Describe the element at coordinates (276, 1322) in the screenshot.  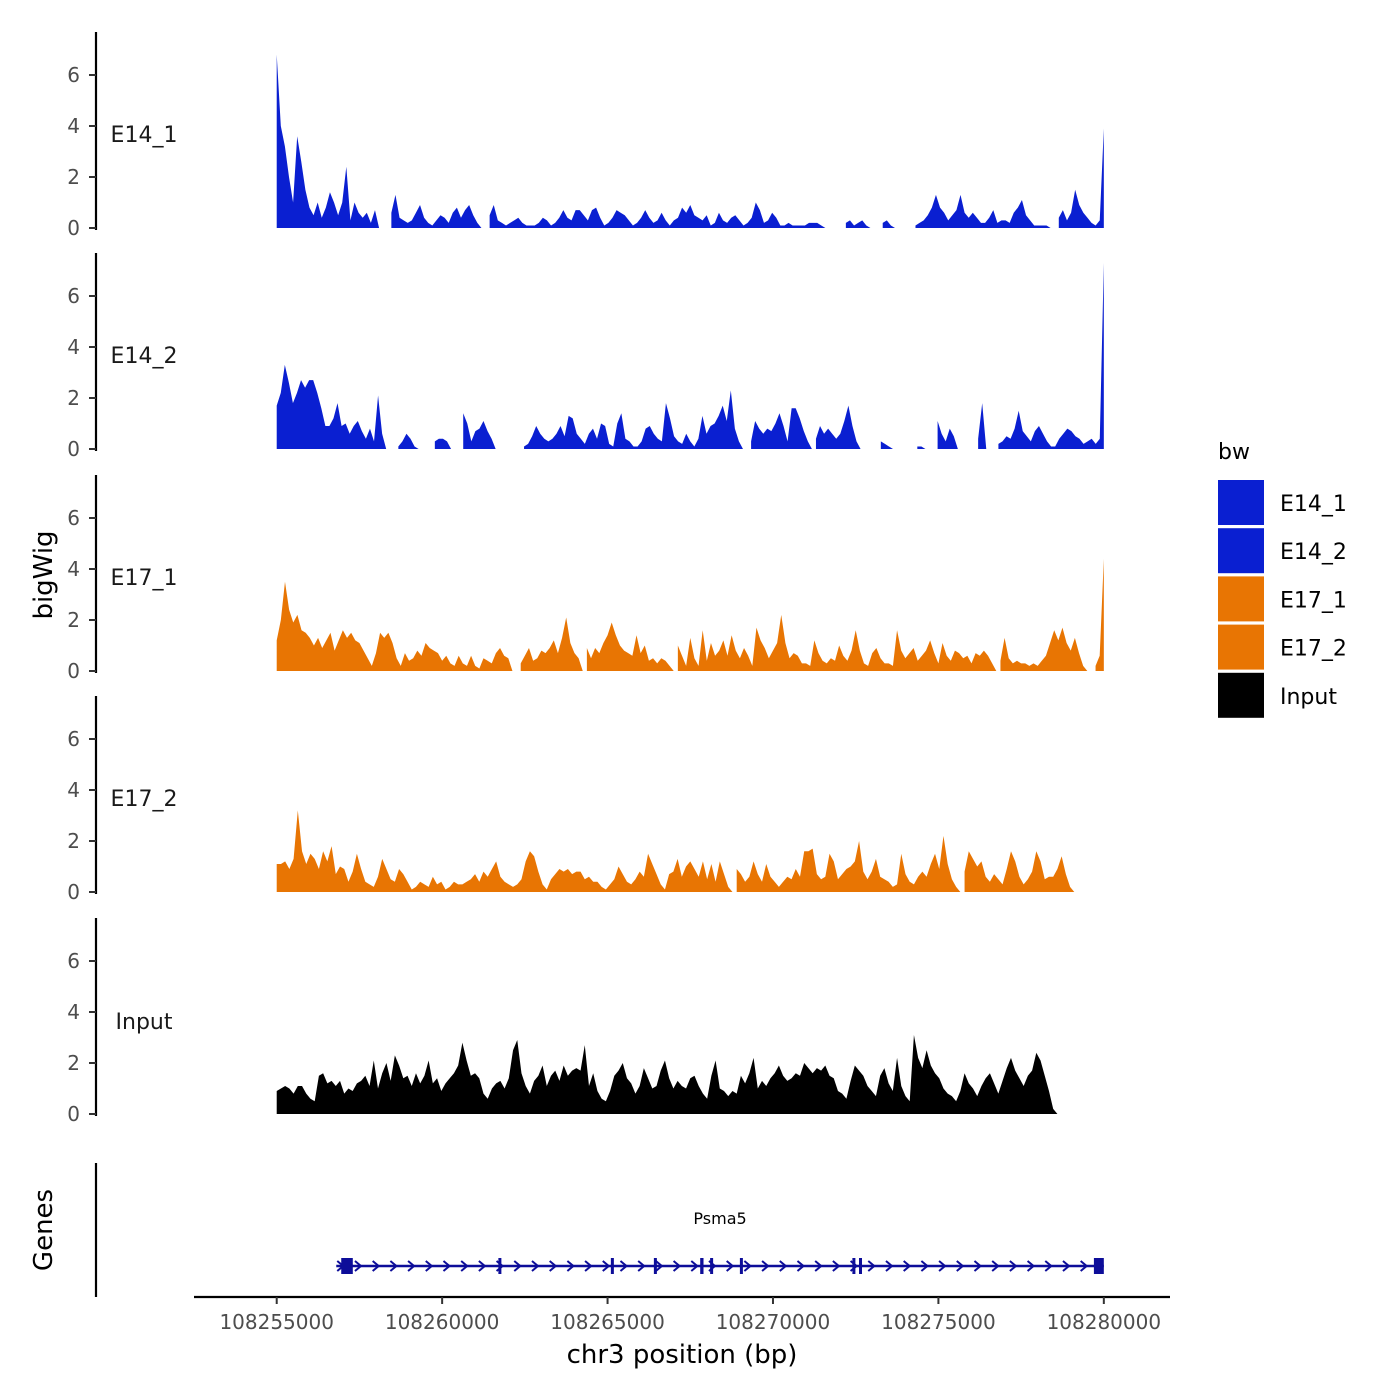
I see `x-tick-label: 108255000` at that location.